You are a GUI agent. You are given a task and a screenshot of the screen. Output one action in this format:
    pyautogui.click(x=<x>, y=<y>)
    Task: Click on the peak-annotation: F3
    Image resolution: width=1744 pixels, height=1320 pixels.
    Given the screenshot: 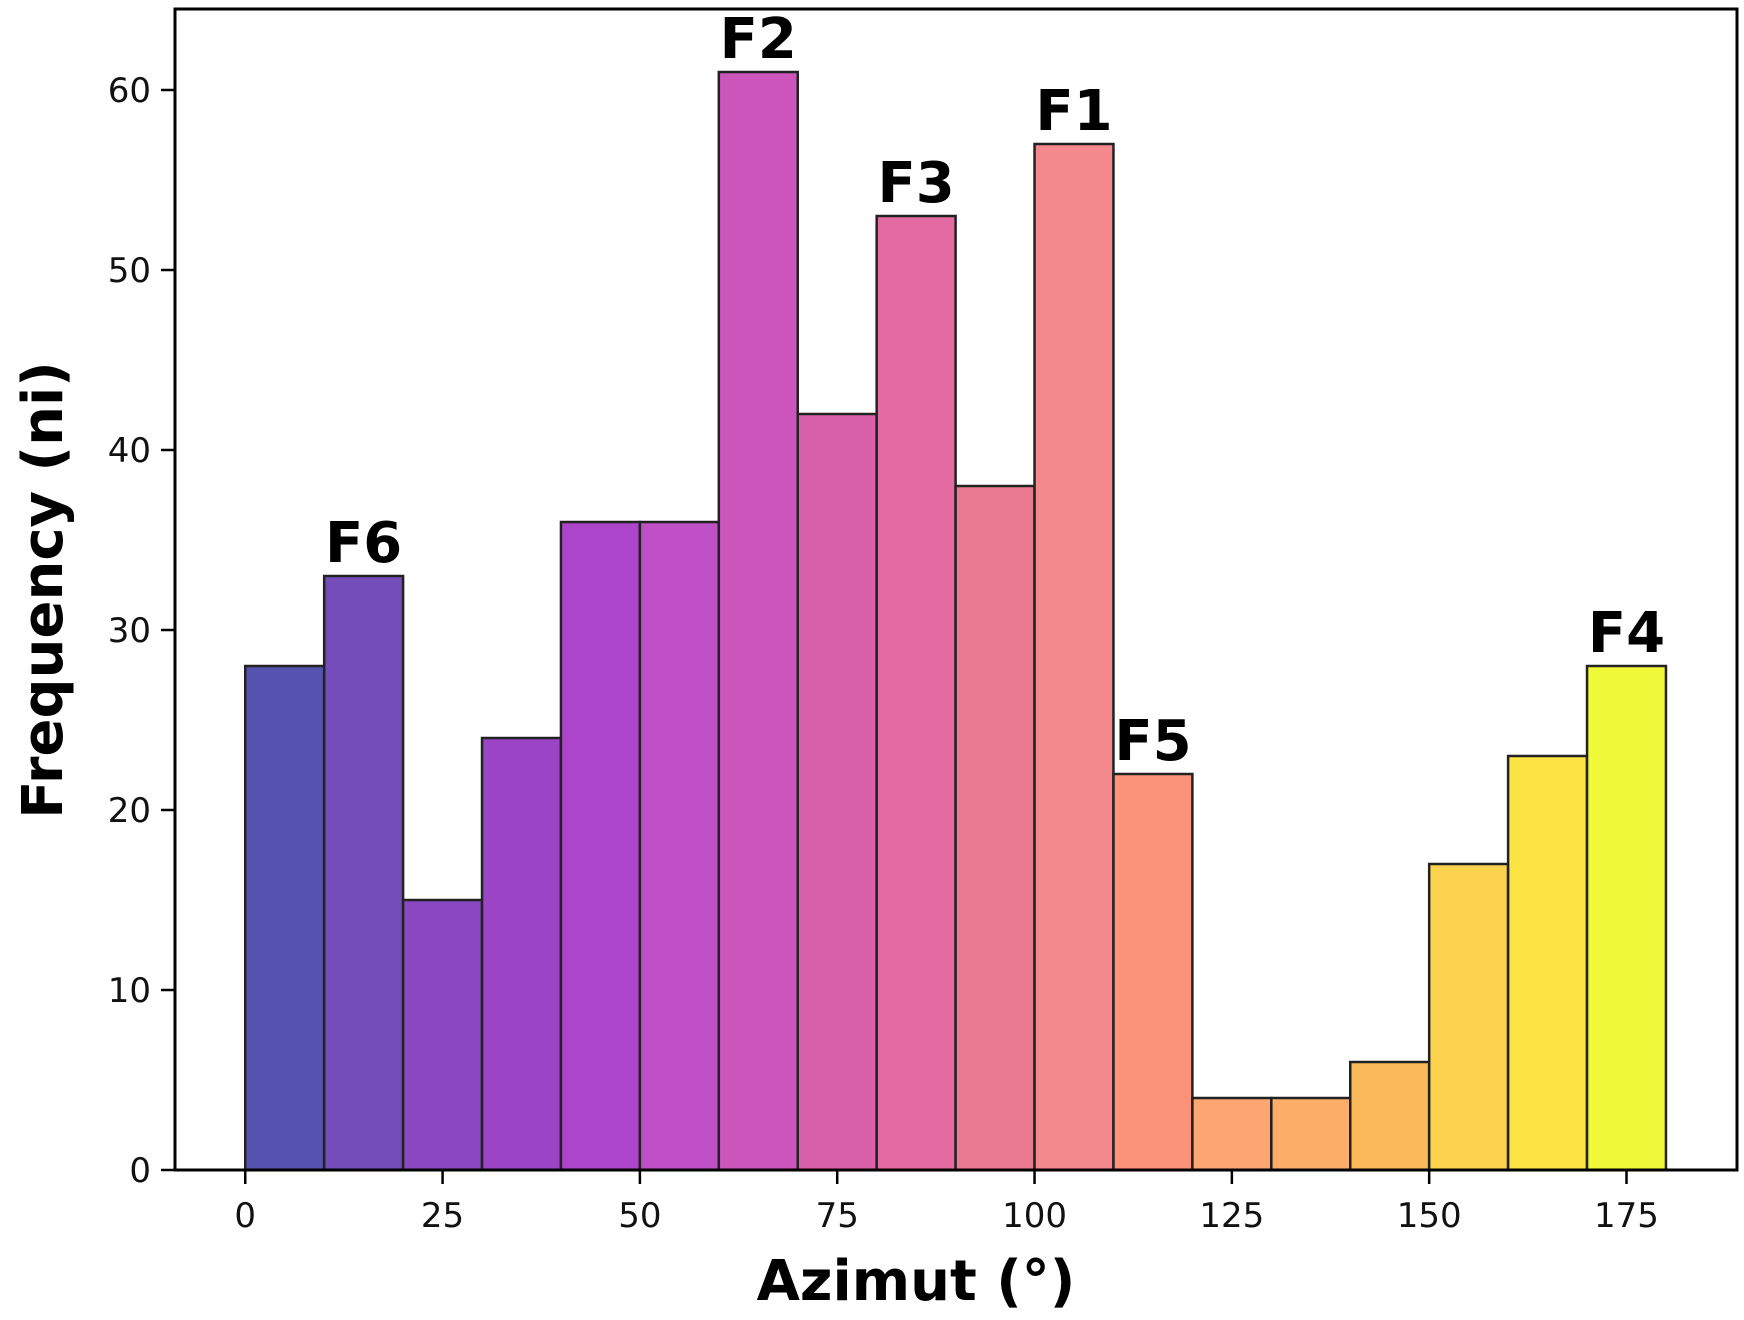 What is the action you would take?
    pyautogui.click(x=916, y=183)
    